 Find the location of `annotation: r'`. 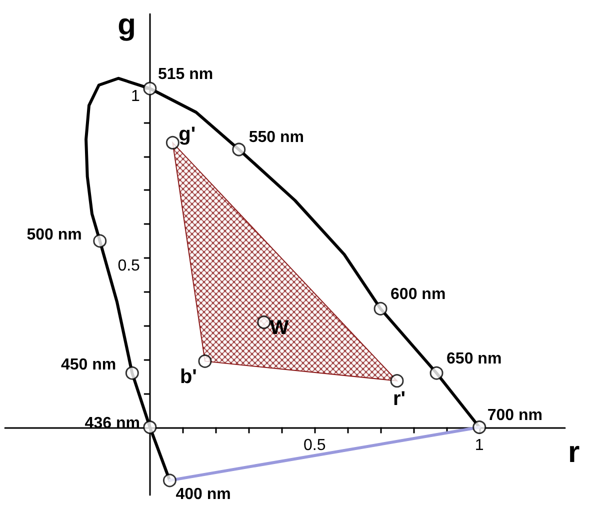

annotation: r' is located at coordinates (399, 399).